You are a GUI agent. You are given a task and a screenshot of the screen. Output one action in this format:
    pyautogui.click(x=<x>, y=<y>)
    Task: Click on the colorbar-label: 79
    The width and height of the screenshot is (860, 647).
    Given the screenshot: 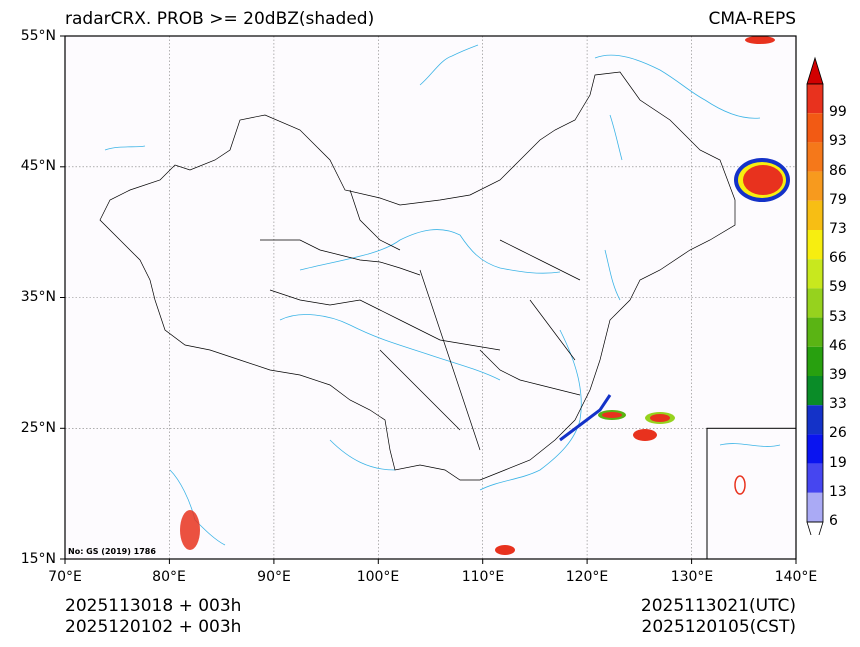 What is the action you would take?
    pyautogui.click(x=838, y=199)
    